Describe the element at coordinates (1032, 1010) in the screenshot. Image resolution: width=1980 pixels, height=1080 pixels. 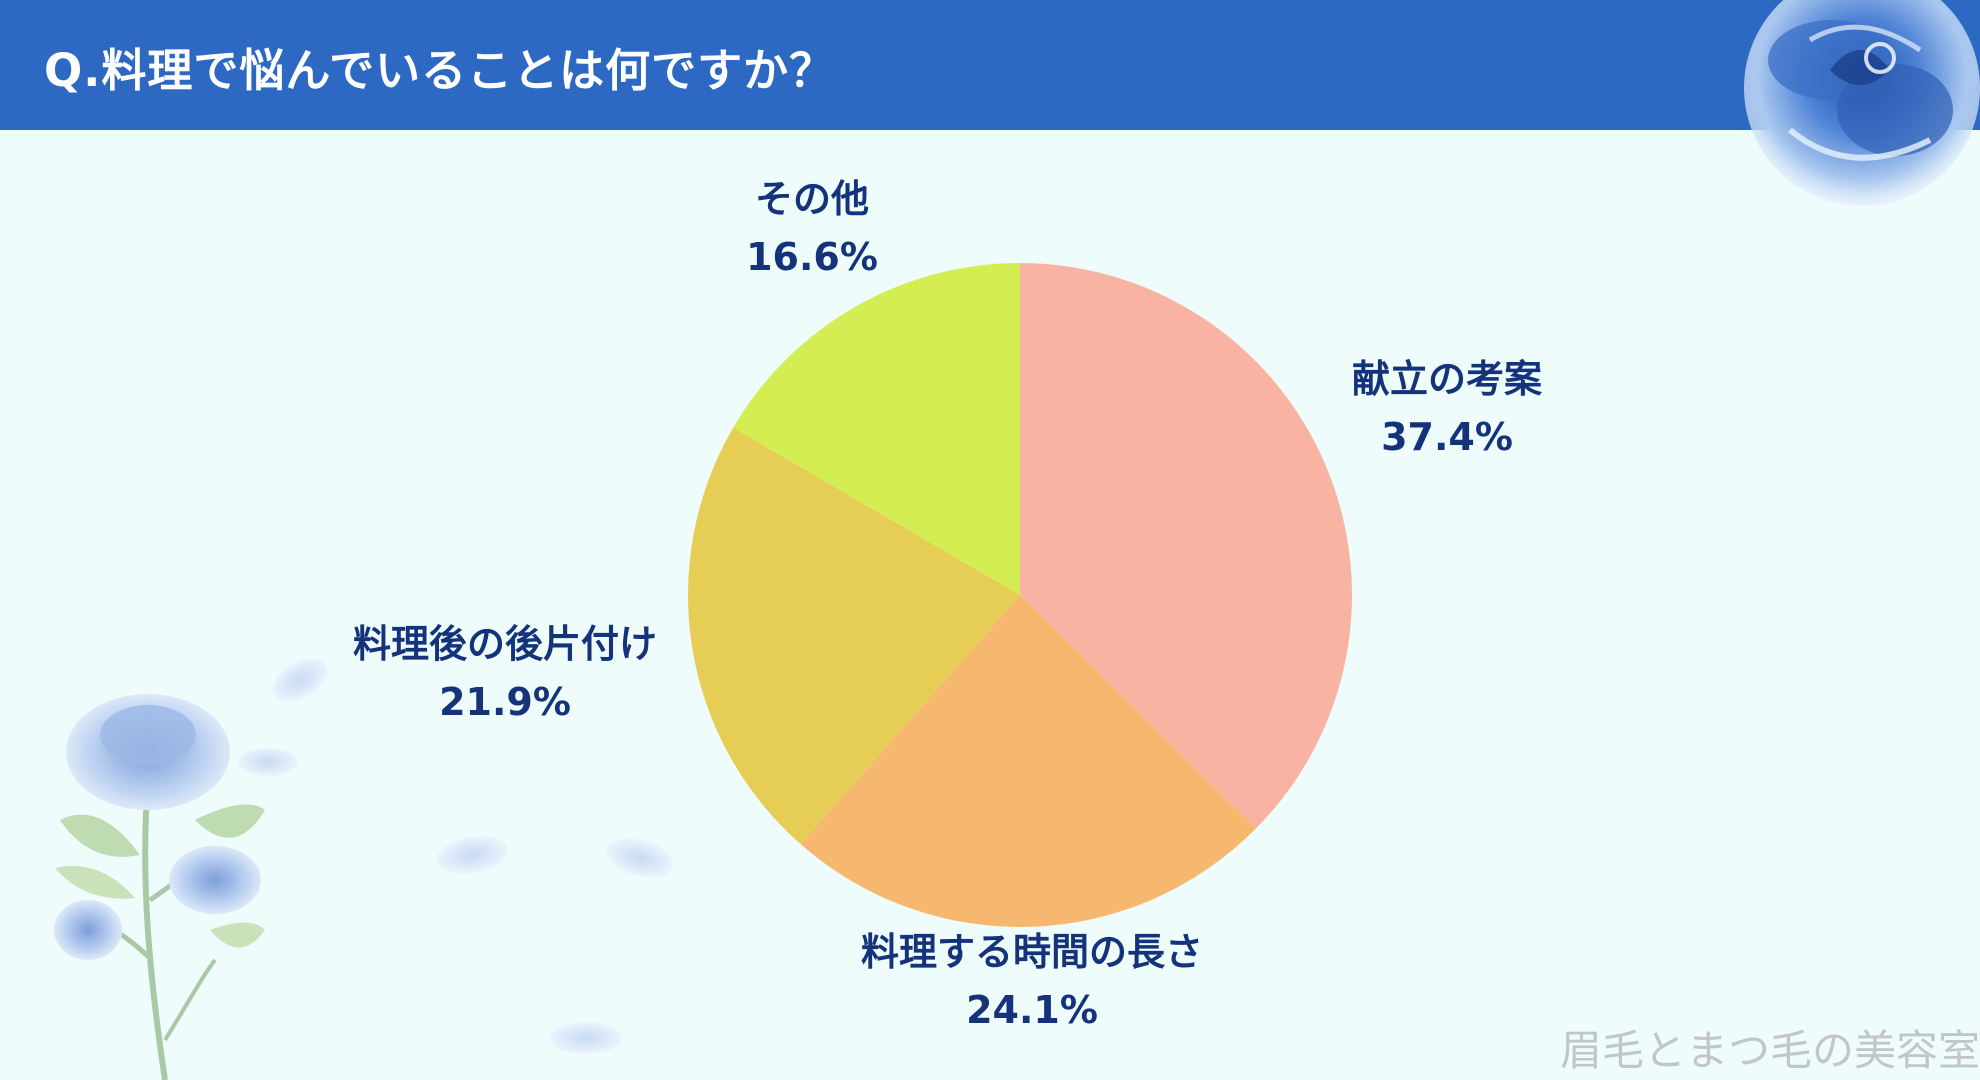
I see `slice-percent-label: 24.1%` at that location.